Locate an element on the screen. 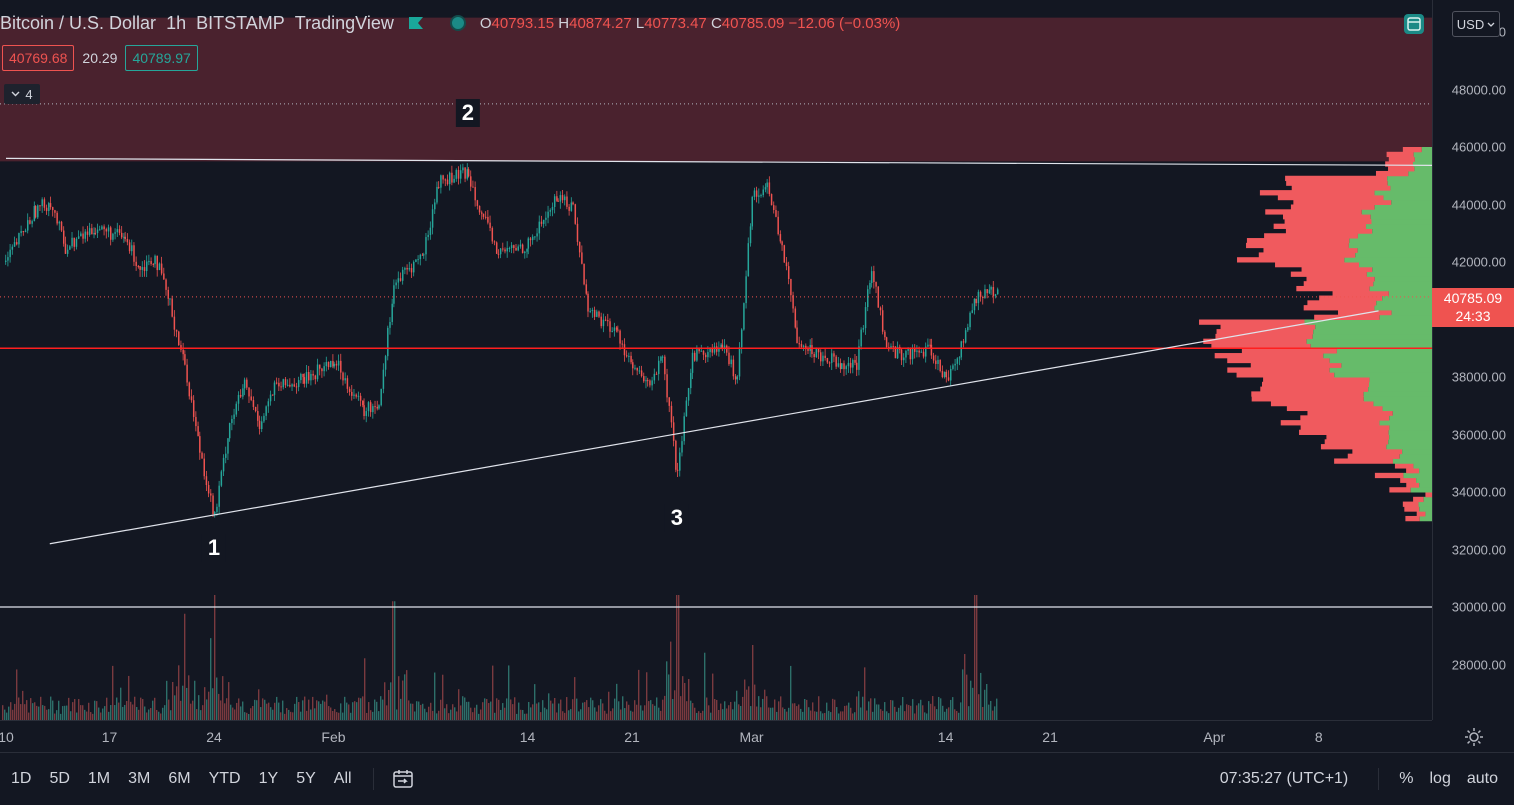 This screenshot has height=805, width=1514. wave-label-3: 3 is located at coordinates (676, 517).